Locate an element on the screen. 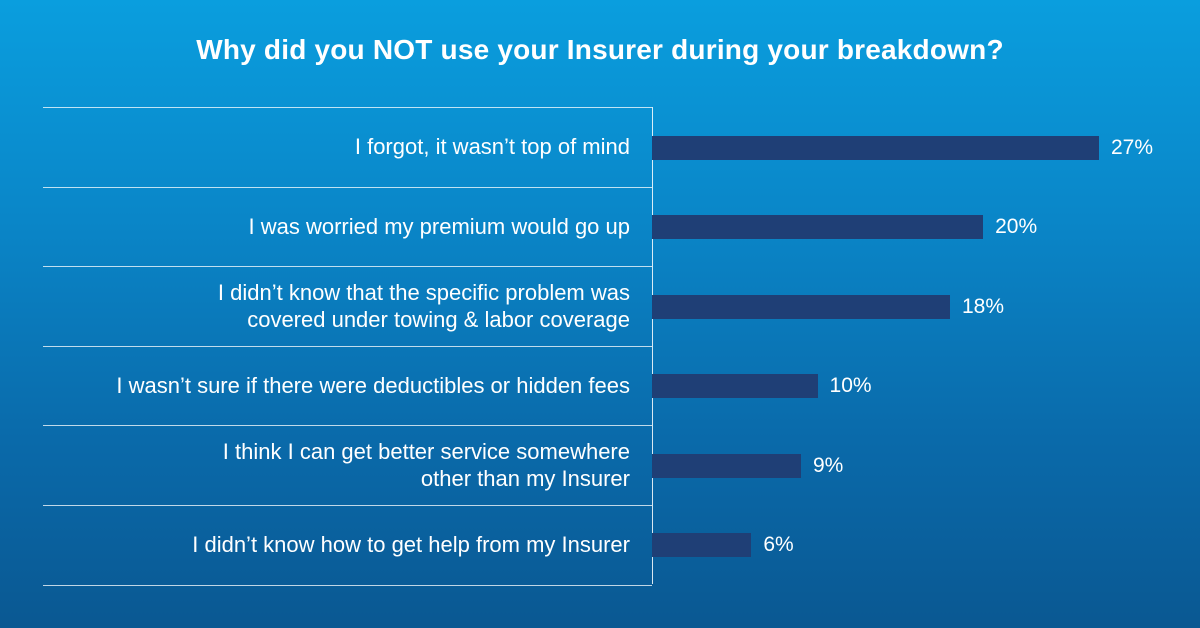  category-row: I was worried my premium would go up is located at coordinates (347, 226).